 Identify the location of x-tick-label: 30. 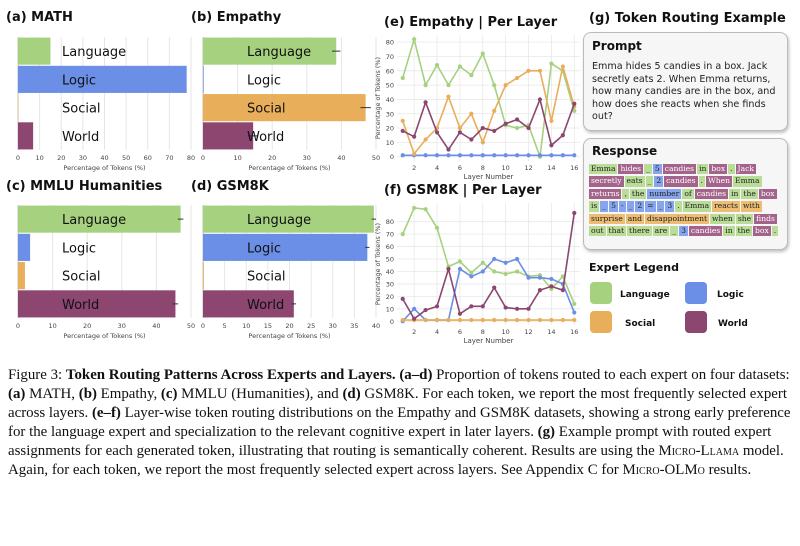
(333, 326).